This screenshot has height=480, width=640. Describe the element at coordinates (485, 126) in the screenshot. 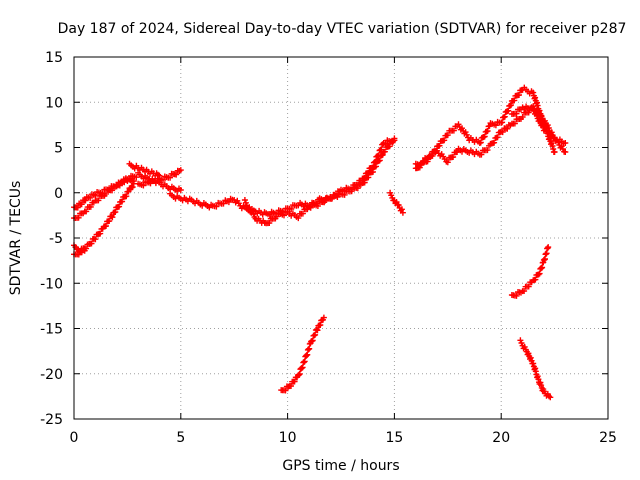

I see `series-track-k` at that location.